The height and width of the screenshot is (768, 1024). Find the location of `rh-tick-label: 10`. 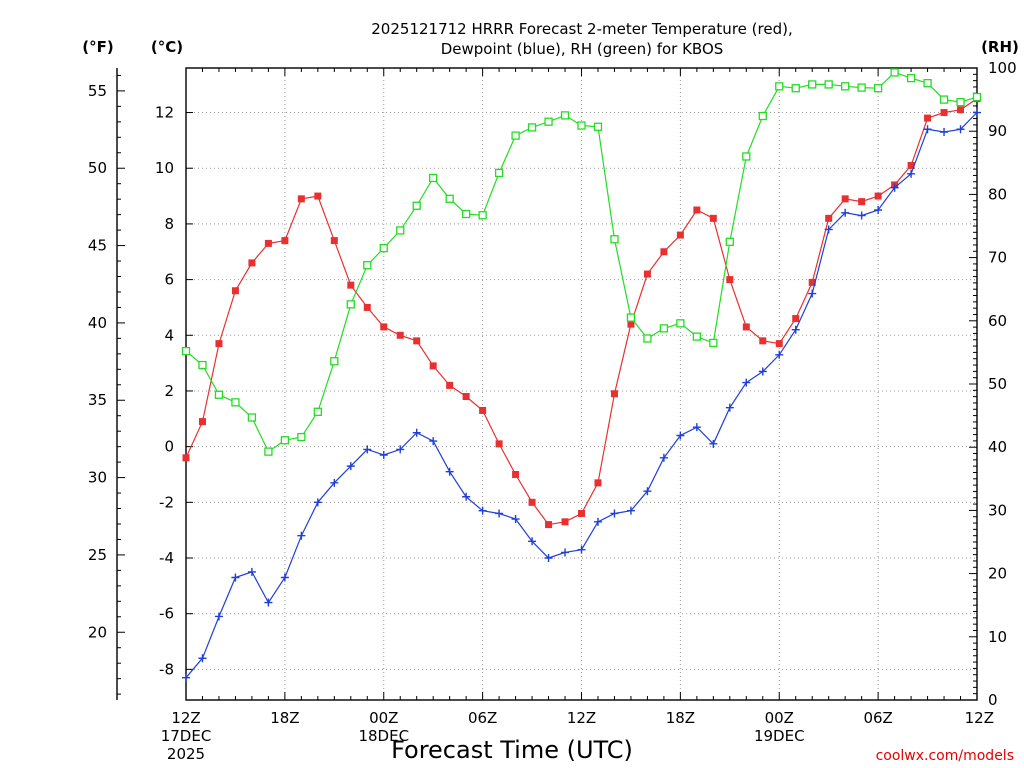

rh-tick-label: 10 is located at coordinates (997, 637).